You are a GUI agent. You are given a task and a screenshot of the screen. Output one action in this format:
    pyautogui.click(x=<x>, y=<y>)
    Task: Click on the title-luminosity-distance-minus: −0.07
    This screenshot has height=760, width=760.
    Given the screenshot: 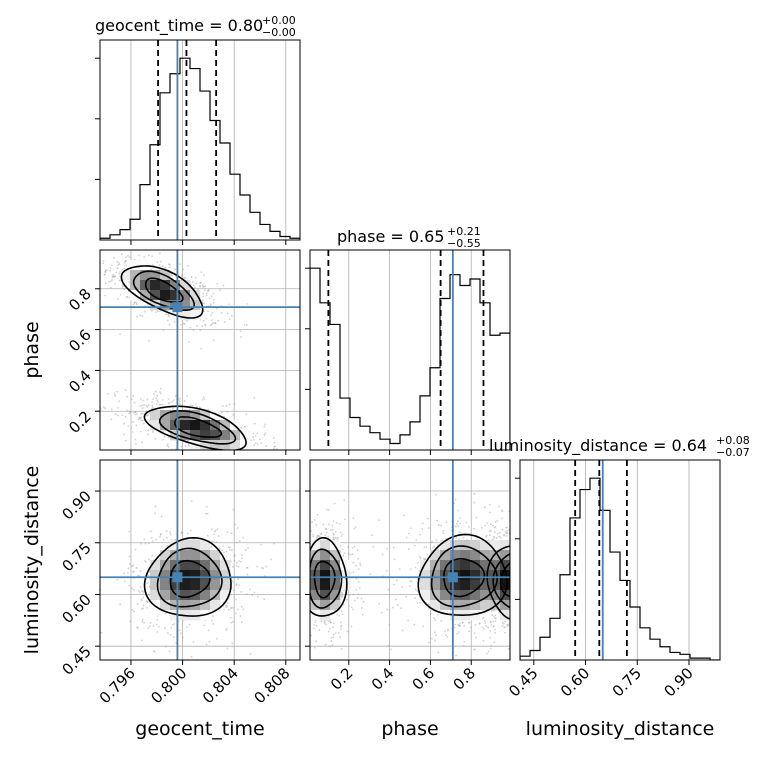 What is the action you would take?
    pyautogui.click(x=733, y=452)
    